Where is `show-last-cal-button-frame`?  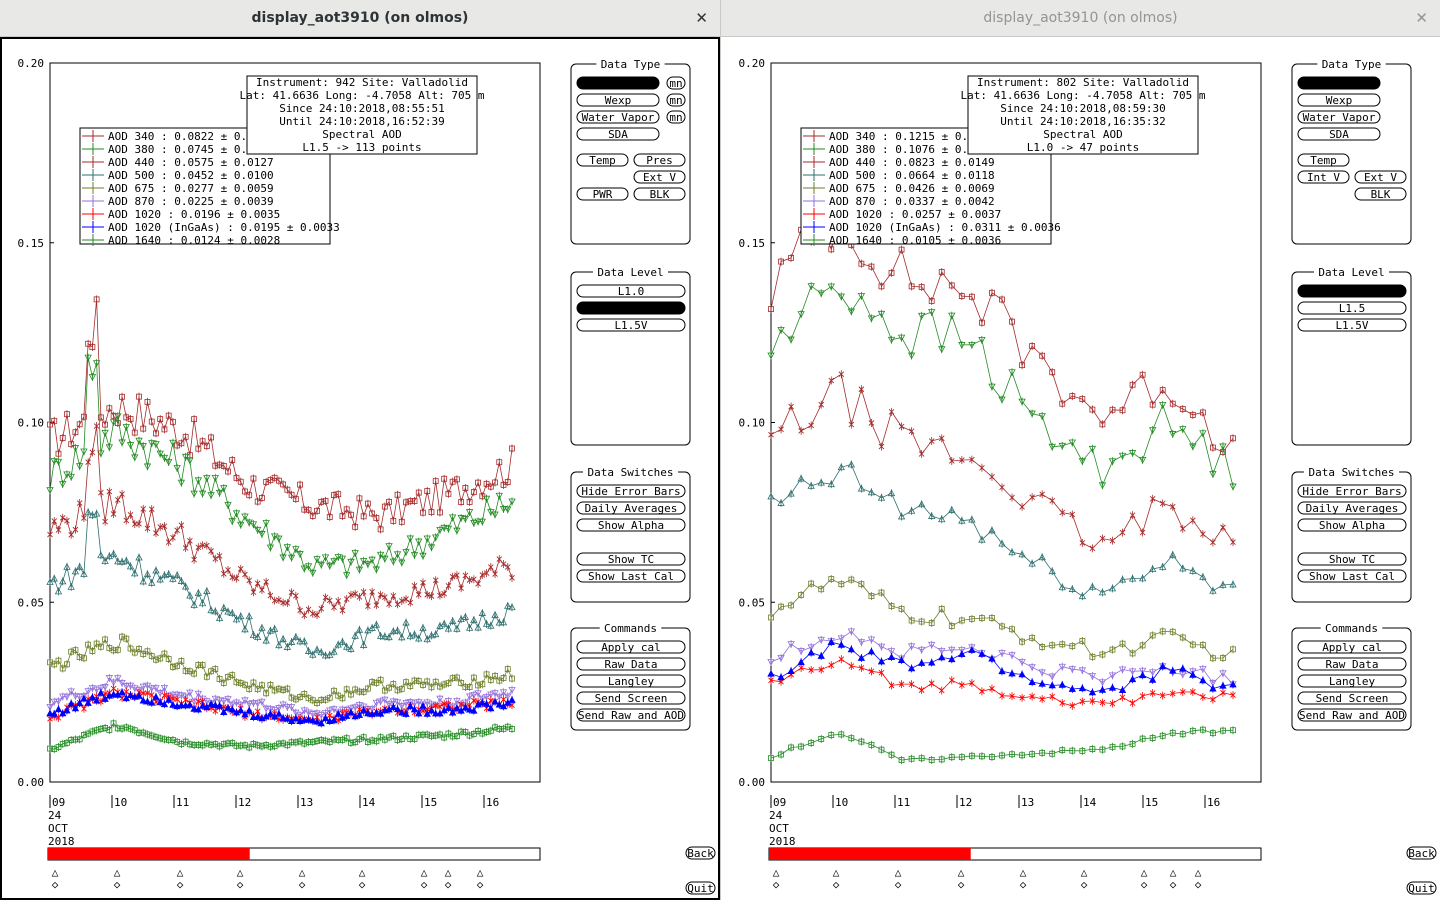 show-last-cal-button-frame is located at coordinates (631, 576).